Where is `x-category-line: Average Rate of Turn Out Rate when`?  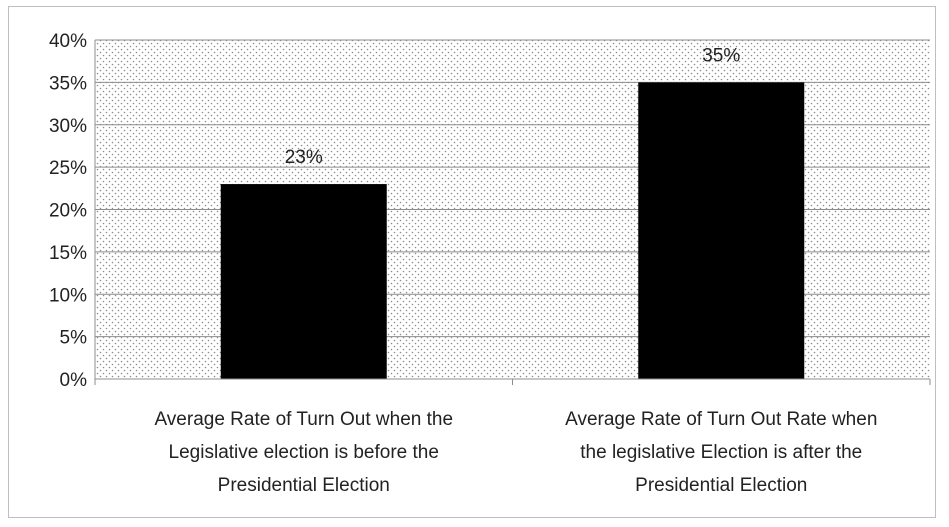 x-category-line: Average Rate of Turn Out Rate when is located at coordinates (721, 419).